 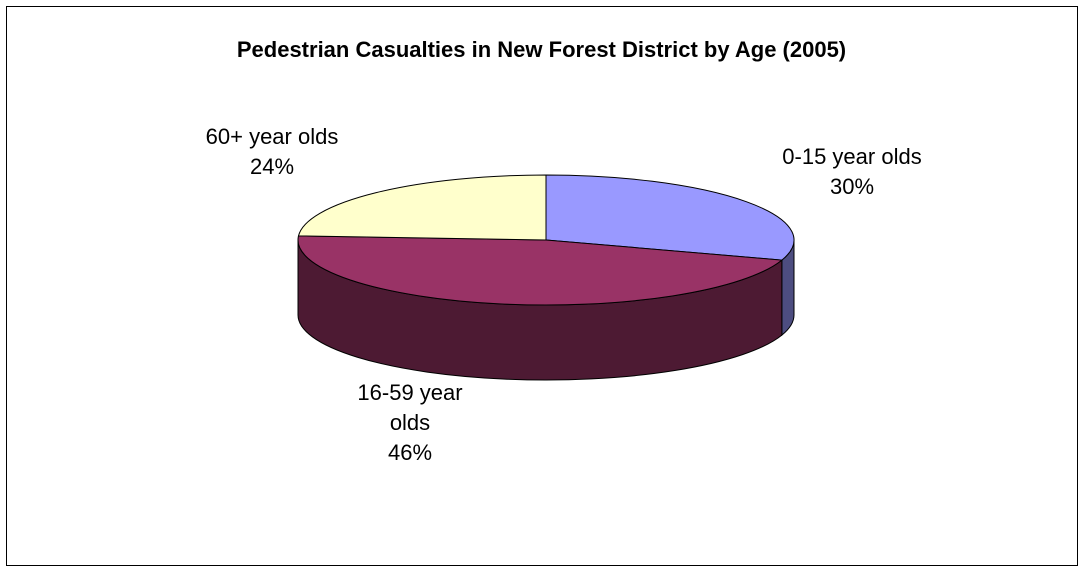 I want to click on slice-label-60plus: 60+ year olds 24%, so click(x=272, y=152).